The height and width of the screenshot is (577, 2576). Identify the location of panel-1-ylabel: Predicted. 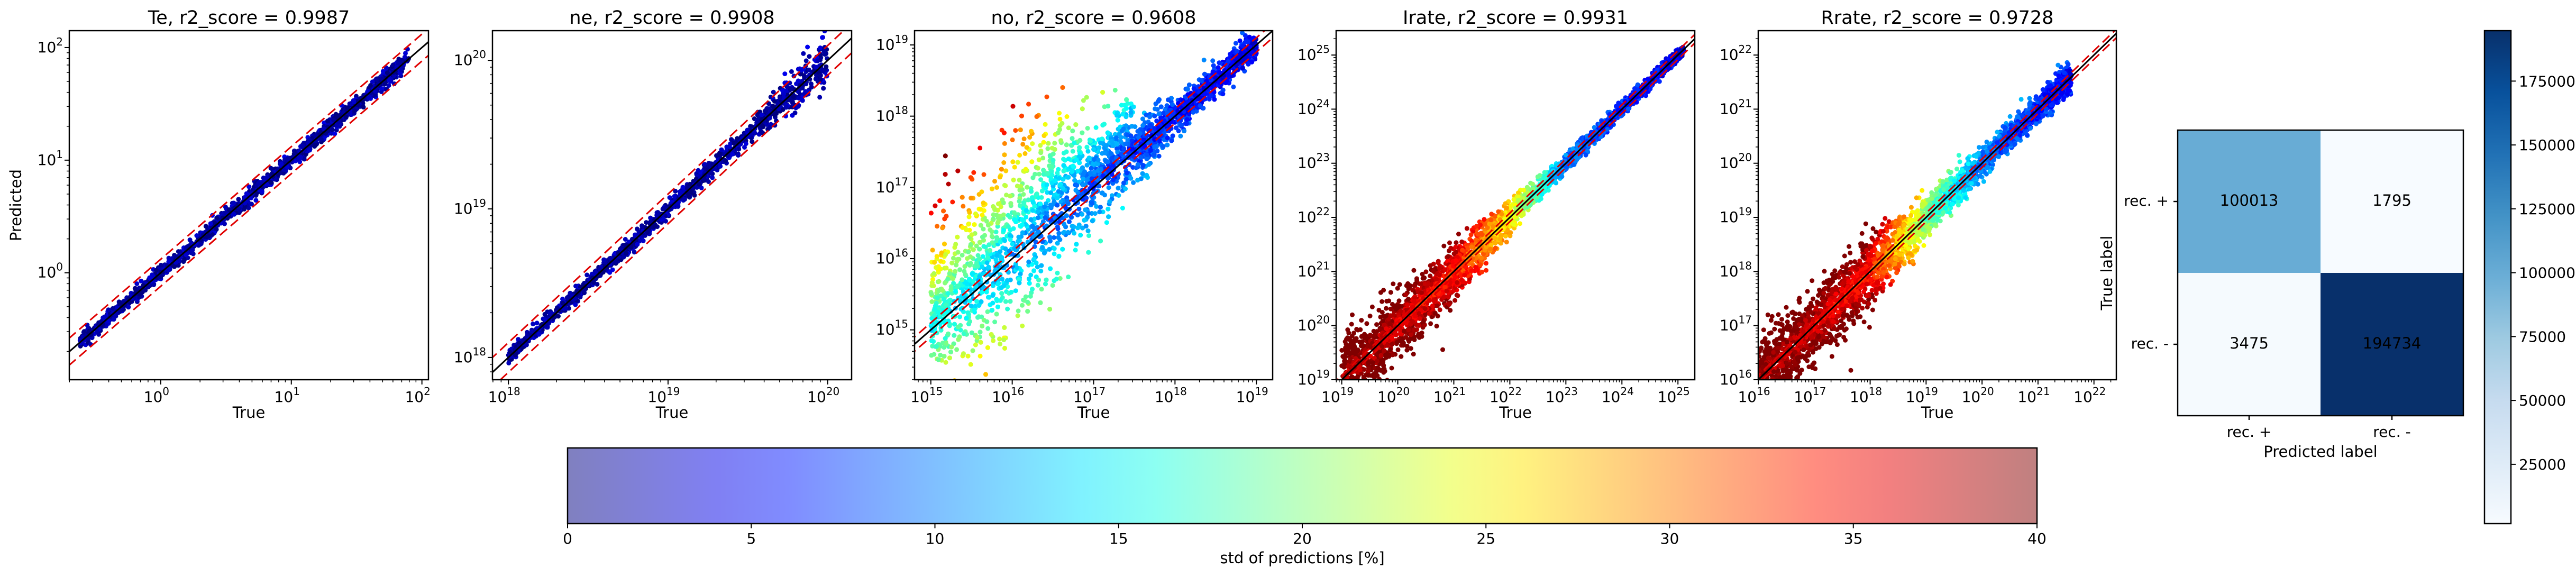
(16, 205).